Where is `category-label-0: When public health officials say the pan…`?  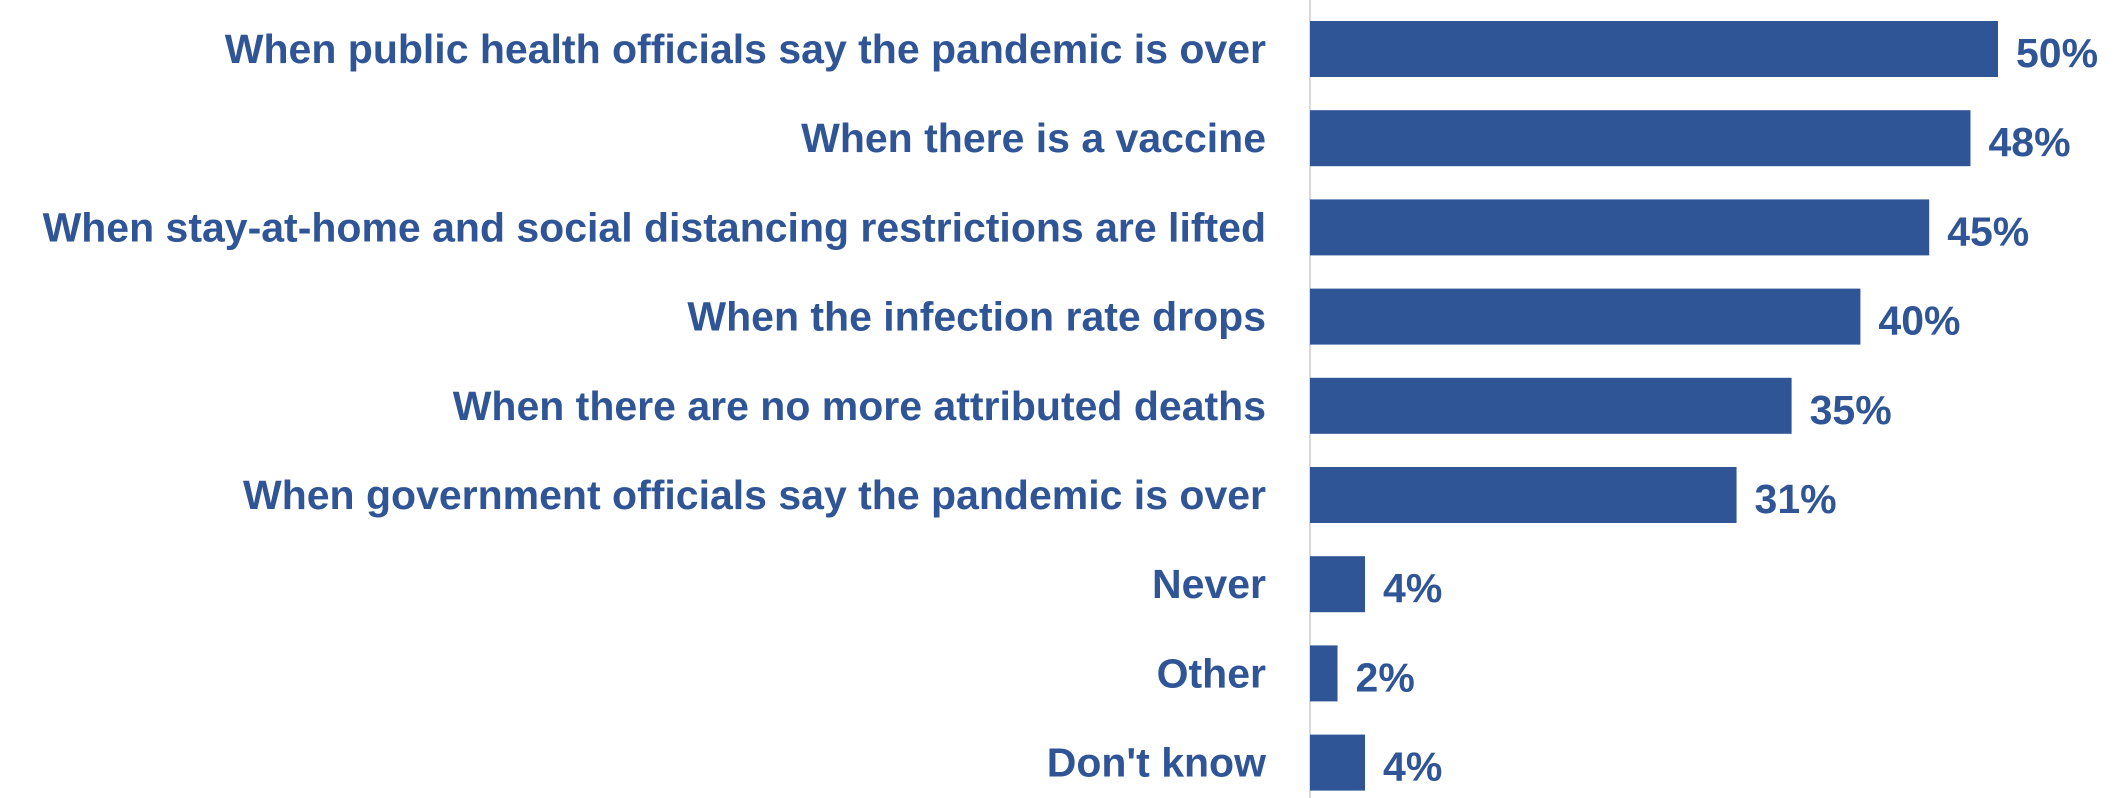
category-label-0: When public health officials say the pan… is located at coordinates (745, 49).